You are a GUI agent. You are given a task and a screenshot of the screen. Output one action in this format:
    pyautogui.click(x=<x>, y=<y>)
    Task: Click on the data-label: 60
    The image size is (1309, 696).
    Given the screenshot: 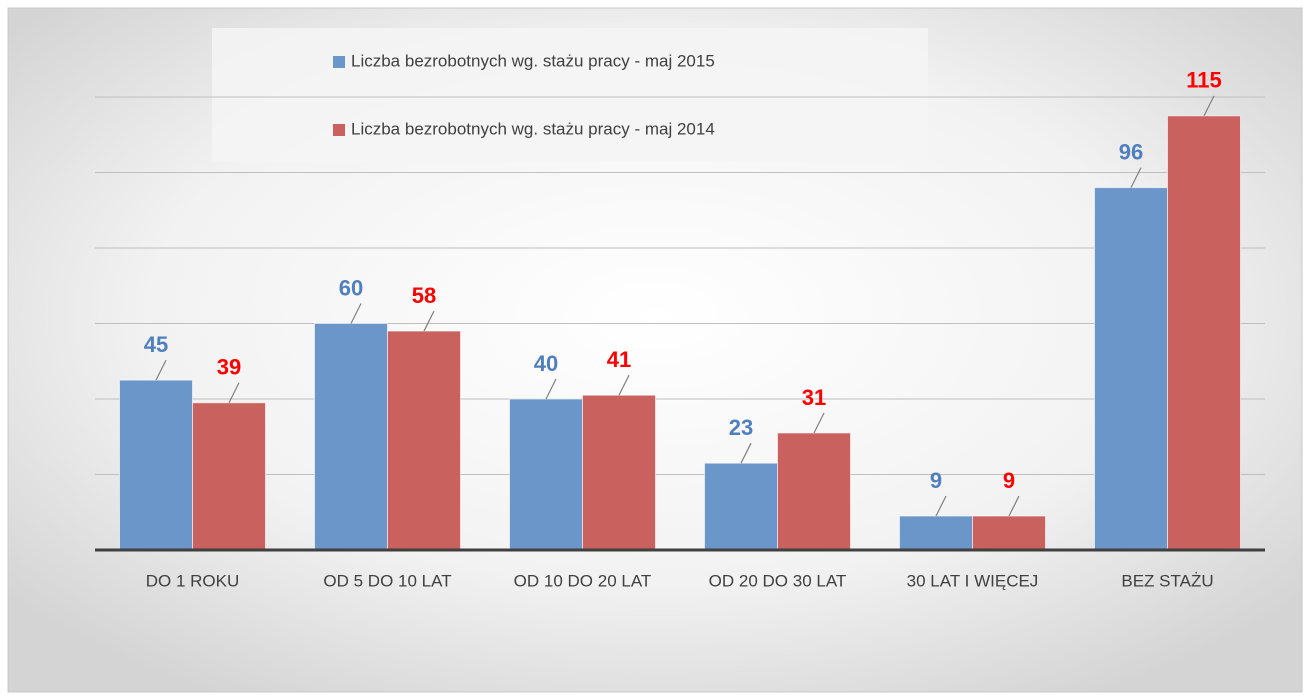 What is the action you would take?
    pyautogui.click(x=351, y=287)
    